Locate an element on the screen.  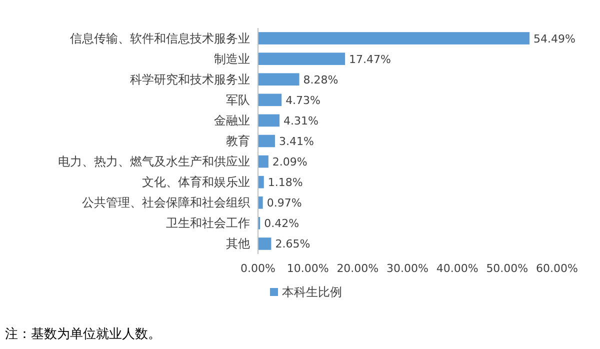
data-label: 2.65% is located at coordinates (292, 244).